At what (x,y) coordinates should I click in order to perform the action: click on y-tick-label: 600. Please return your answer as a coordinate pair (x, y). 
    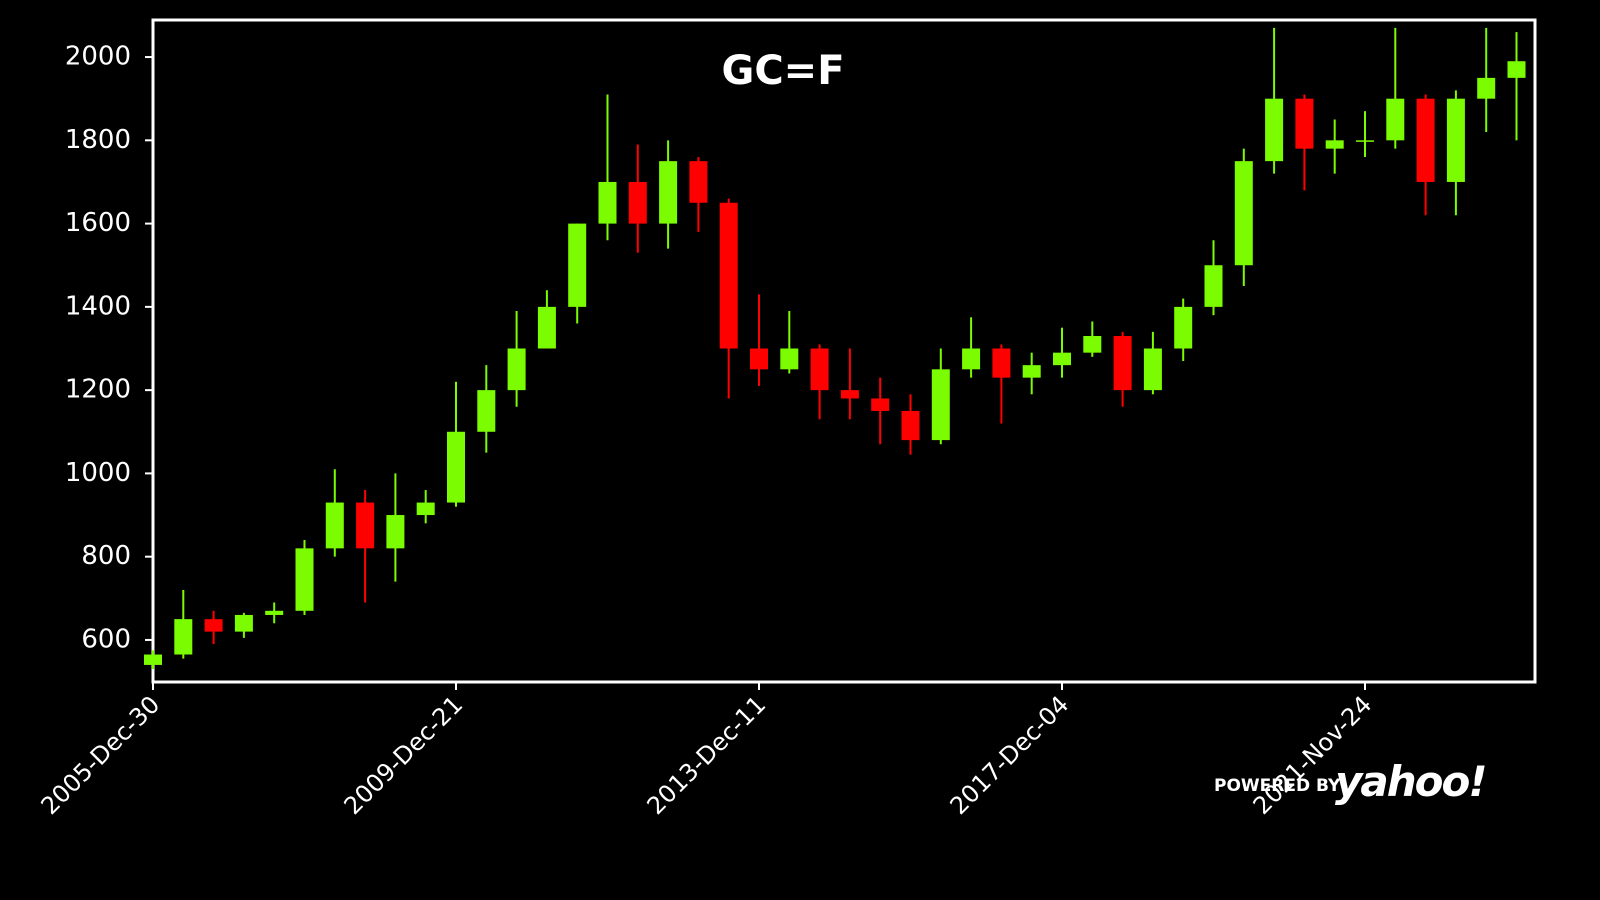
    Looking at the image, I should click on (106, 639).